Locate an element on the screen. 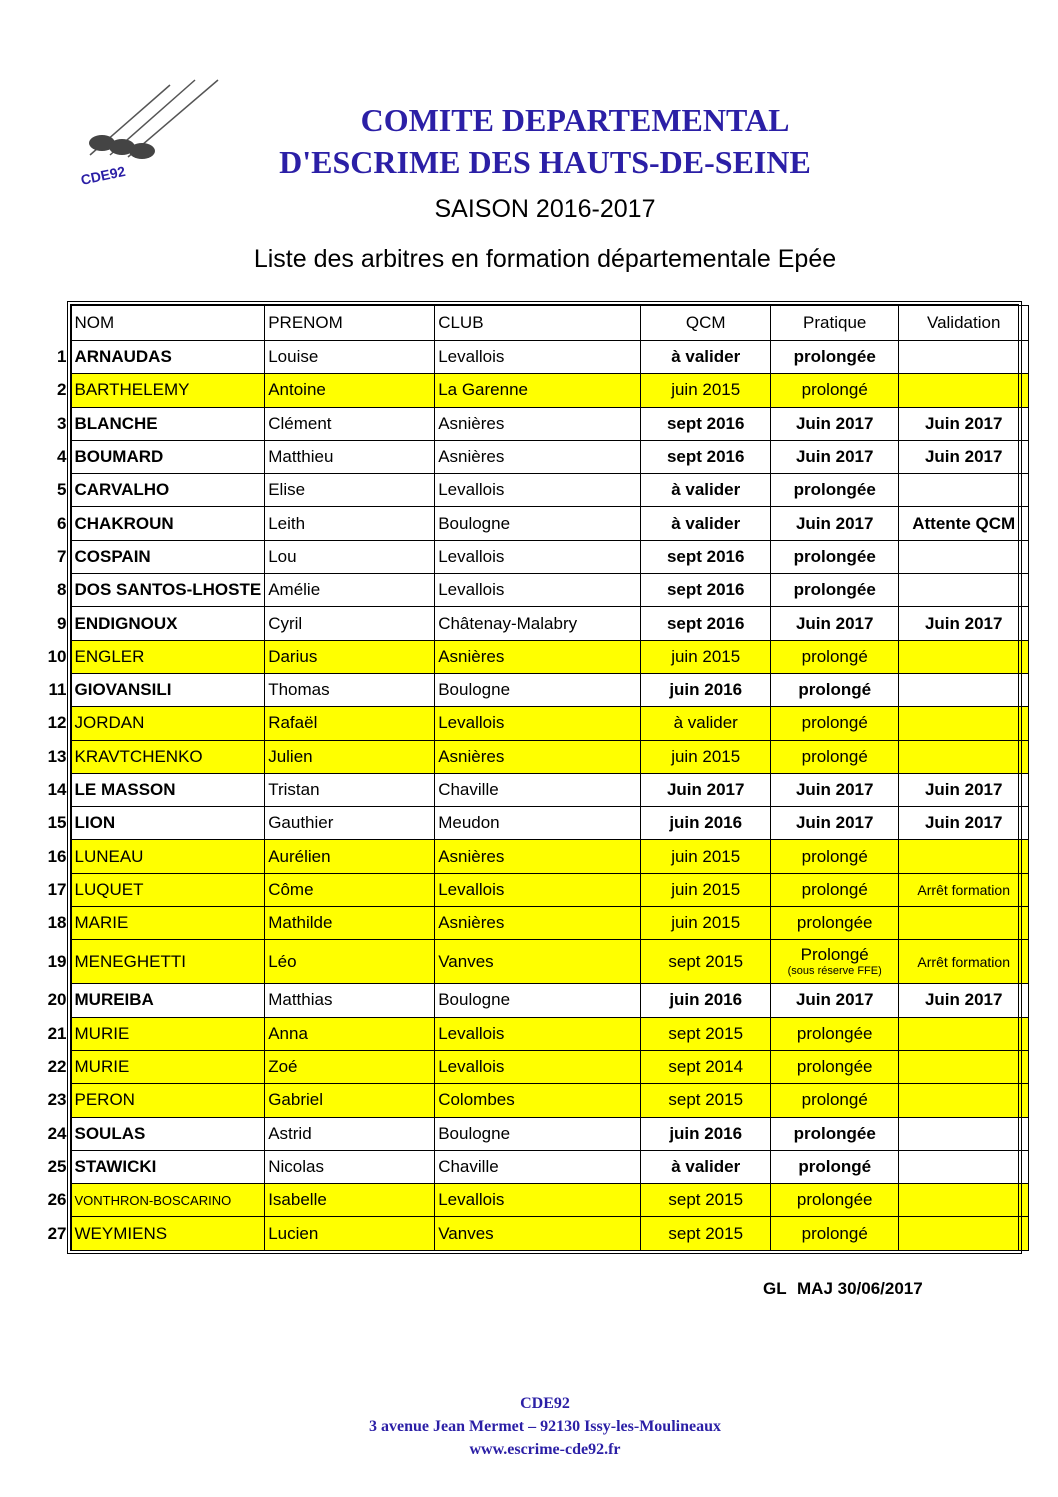  table-cell: Prolongé (sous réserve FFE) is located at coordinates (835, 962).